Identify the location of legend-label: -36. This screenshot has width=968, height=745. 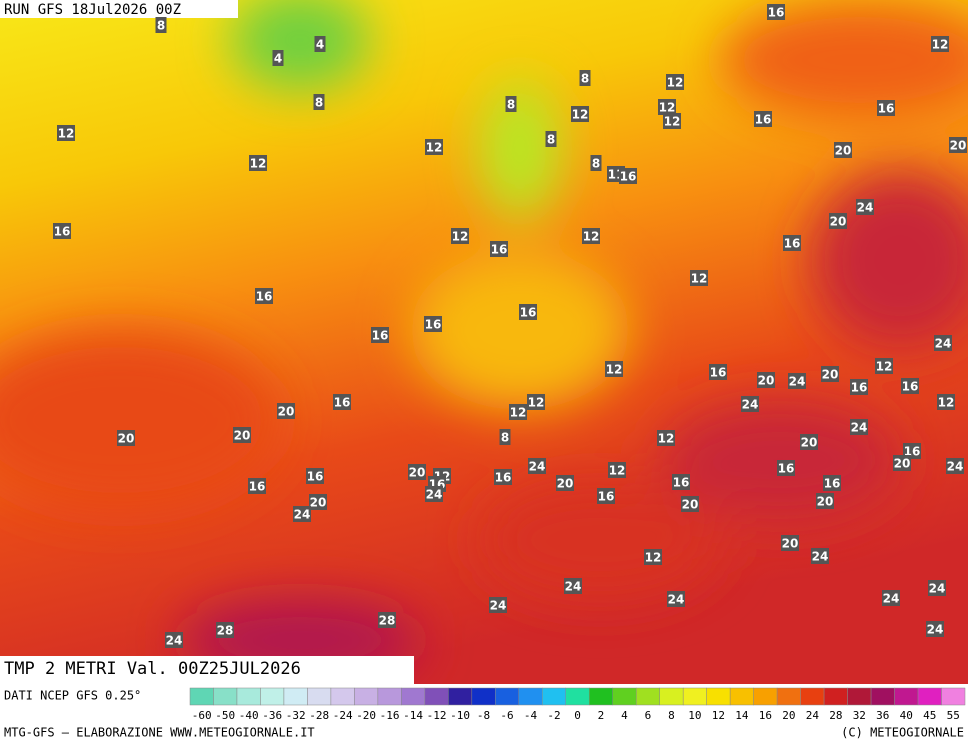
(272, 715).